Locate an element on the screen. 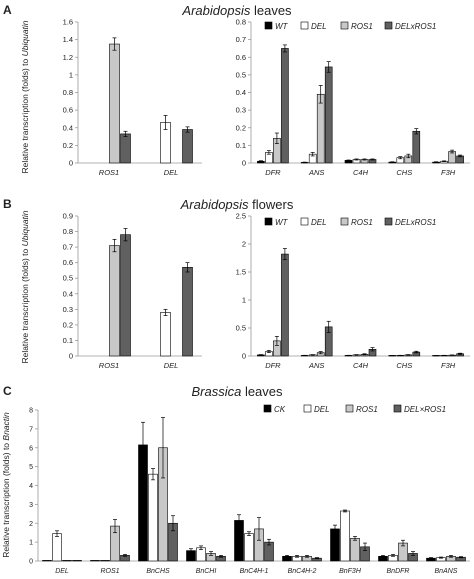  bar-chs-delxros1 is located at coordinates (416, 147).